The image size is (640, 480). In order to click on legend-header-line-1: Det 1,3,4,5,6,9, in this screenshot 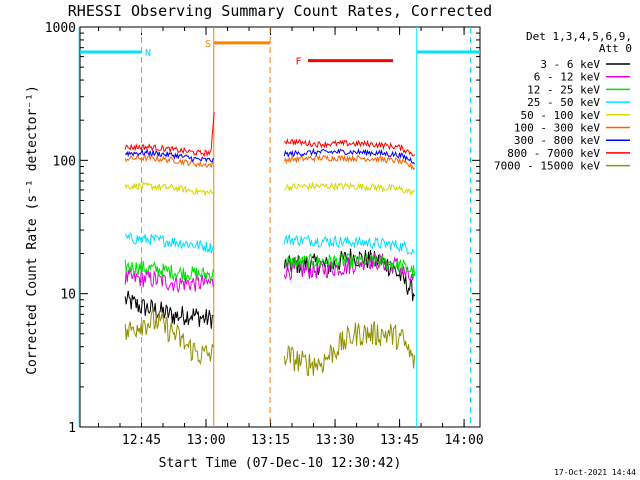, I will do `click(579, 36)`.